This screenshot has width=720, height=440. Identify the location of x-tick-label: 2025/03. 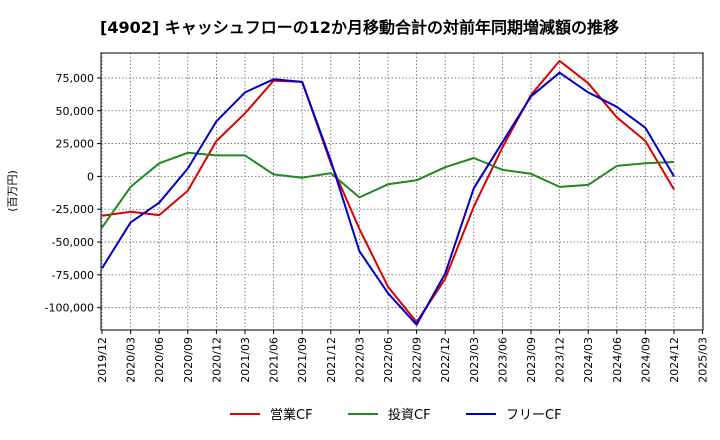
(703, 360).